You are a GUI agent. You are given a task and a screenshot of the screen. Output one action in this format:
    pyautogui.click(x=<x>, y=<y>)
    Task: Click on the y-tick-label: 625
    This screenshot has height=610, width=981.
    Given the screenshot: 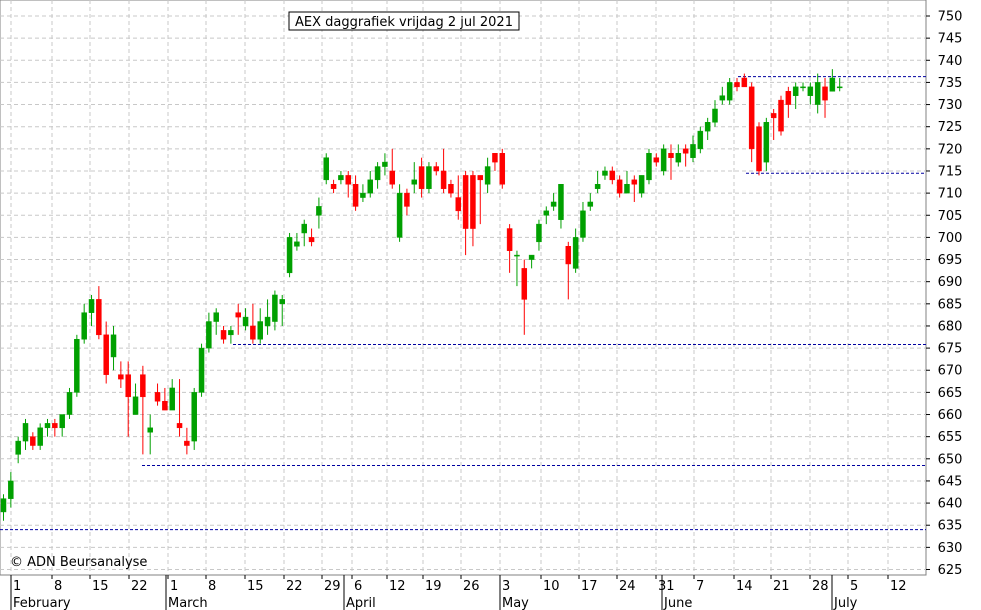 What is the action you would take?
    pyautogui.click(x=950, y=570)
    